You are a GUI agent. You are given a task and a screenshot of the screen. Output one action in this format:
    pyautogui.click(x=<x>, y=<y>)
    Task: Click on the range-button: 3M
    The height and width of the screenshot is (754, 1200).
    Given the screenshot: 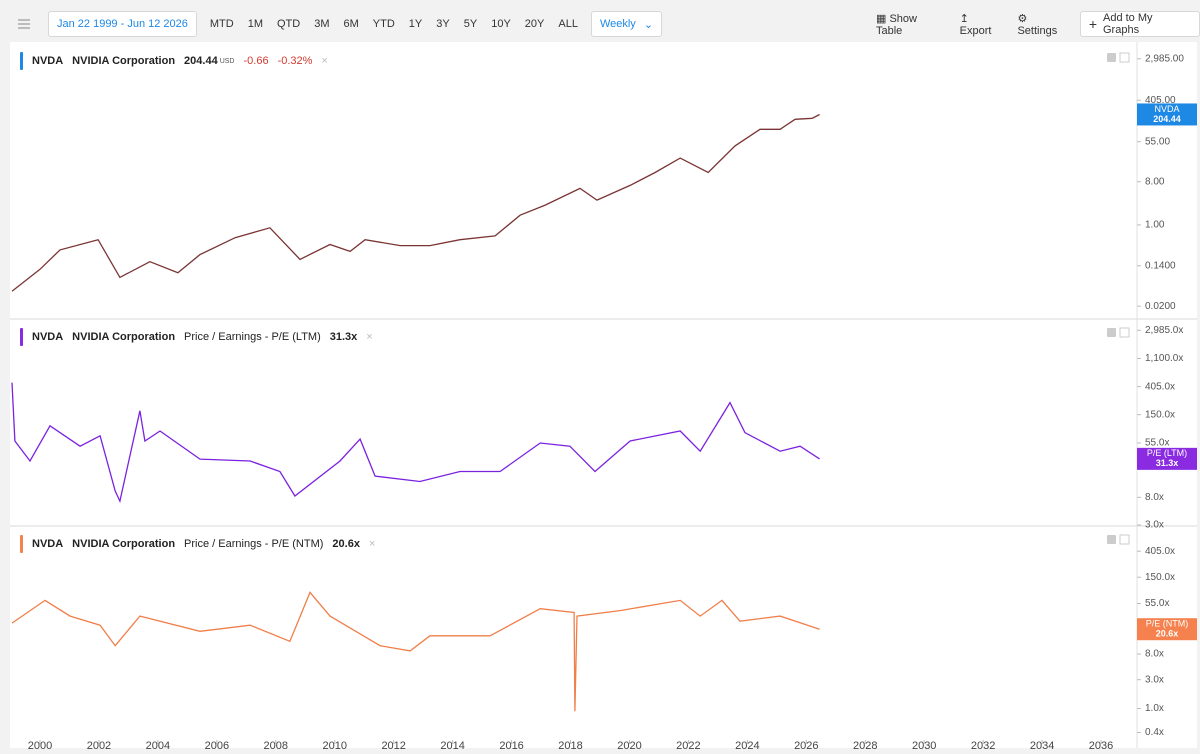 What is the action you would take?
    pyautogui.click(x=322, y=24)
    